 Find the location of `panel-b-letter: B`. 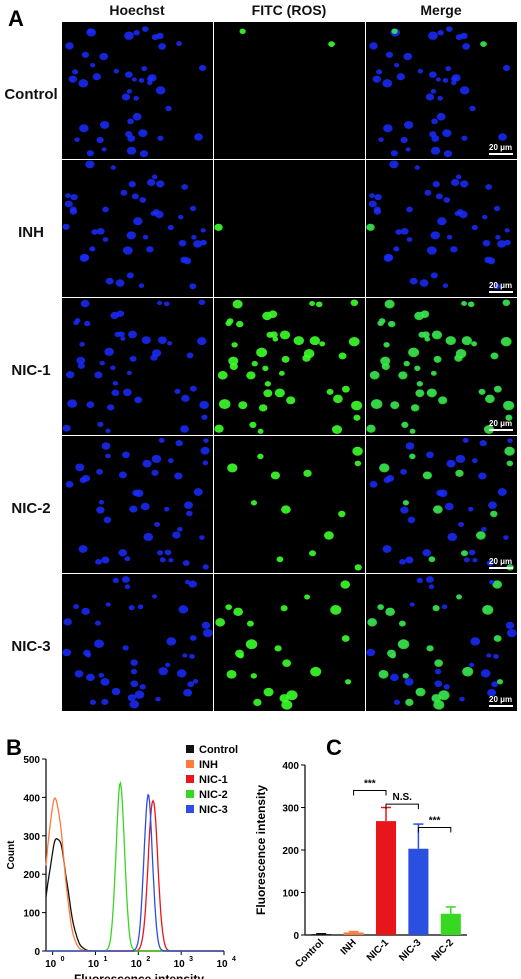

panel-b-letter: B is located at coordinates (14, 747).